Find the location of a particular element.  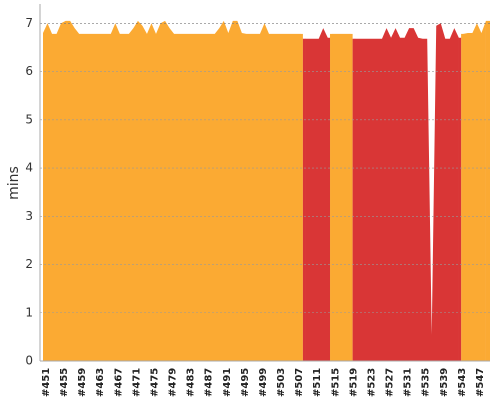

y-tick-label: 3 is located at coordinates (29, 216).